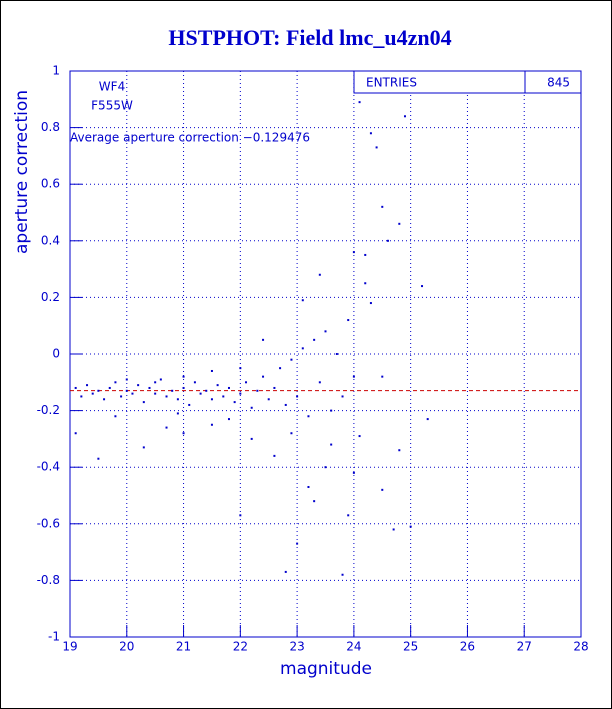  What do you see at coordinates (50, 127) in the screenshot?
I see `y-tick-label: 0.8` at bounding box center [50, 127].